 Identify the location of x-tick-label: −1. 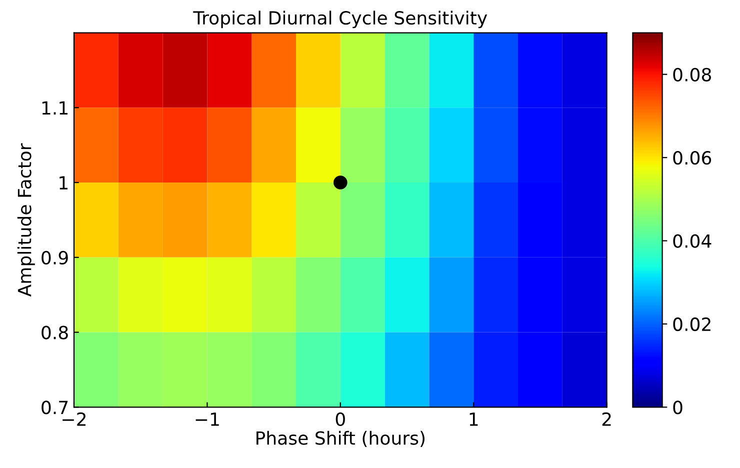
(207, 419).